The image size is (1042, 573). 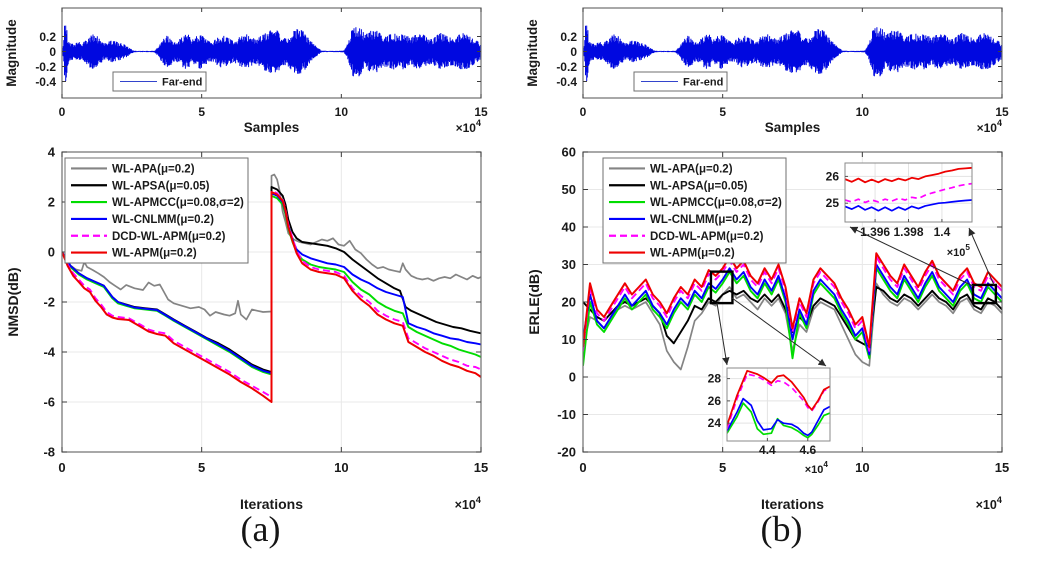 What do you see at coordinates (52, 152) in the screenshot?
I see `y-tick-label: 4` at bounding box center [52, 152].